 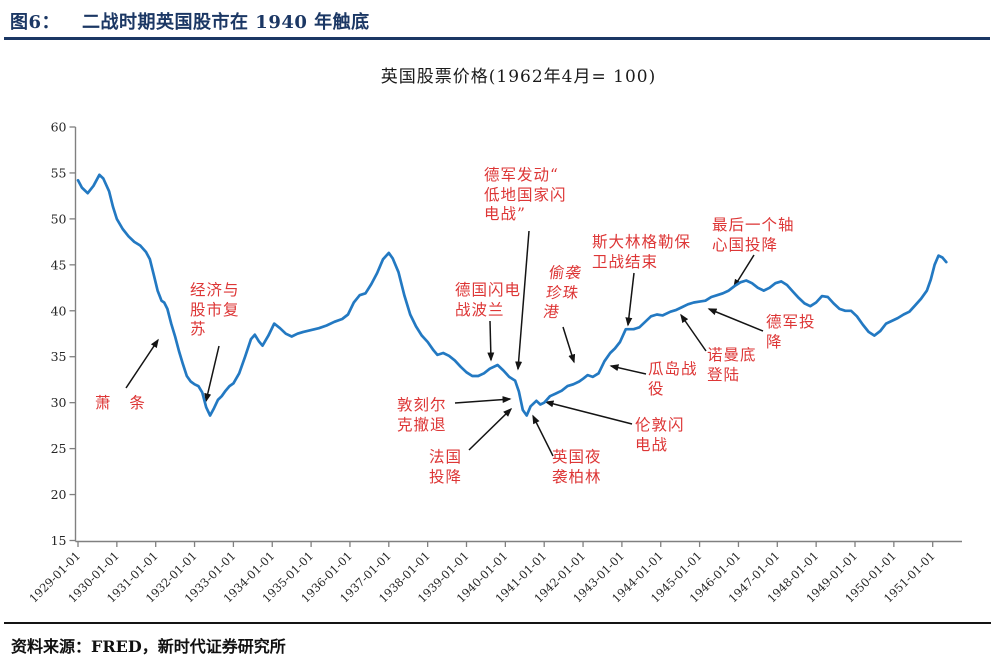 What do you see at coordinates (142, 363) in the screenshot?
I see `annotation-arrow-depression` at bounding box center [142, 363].